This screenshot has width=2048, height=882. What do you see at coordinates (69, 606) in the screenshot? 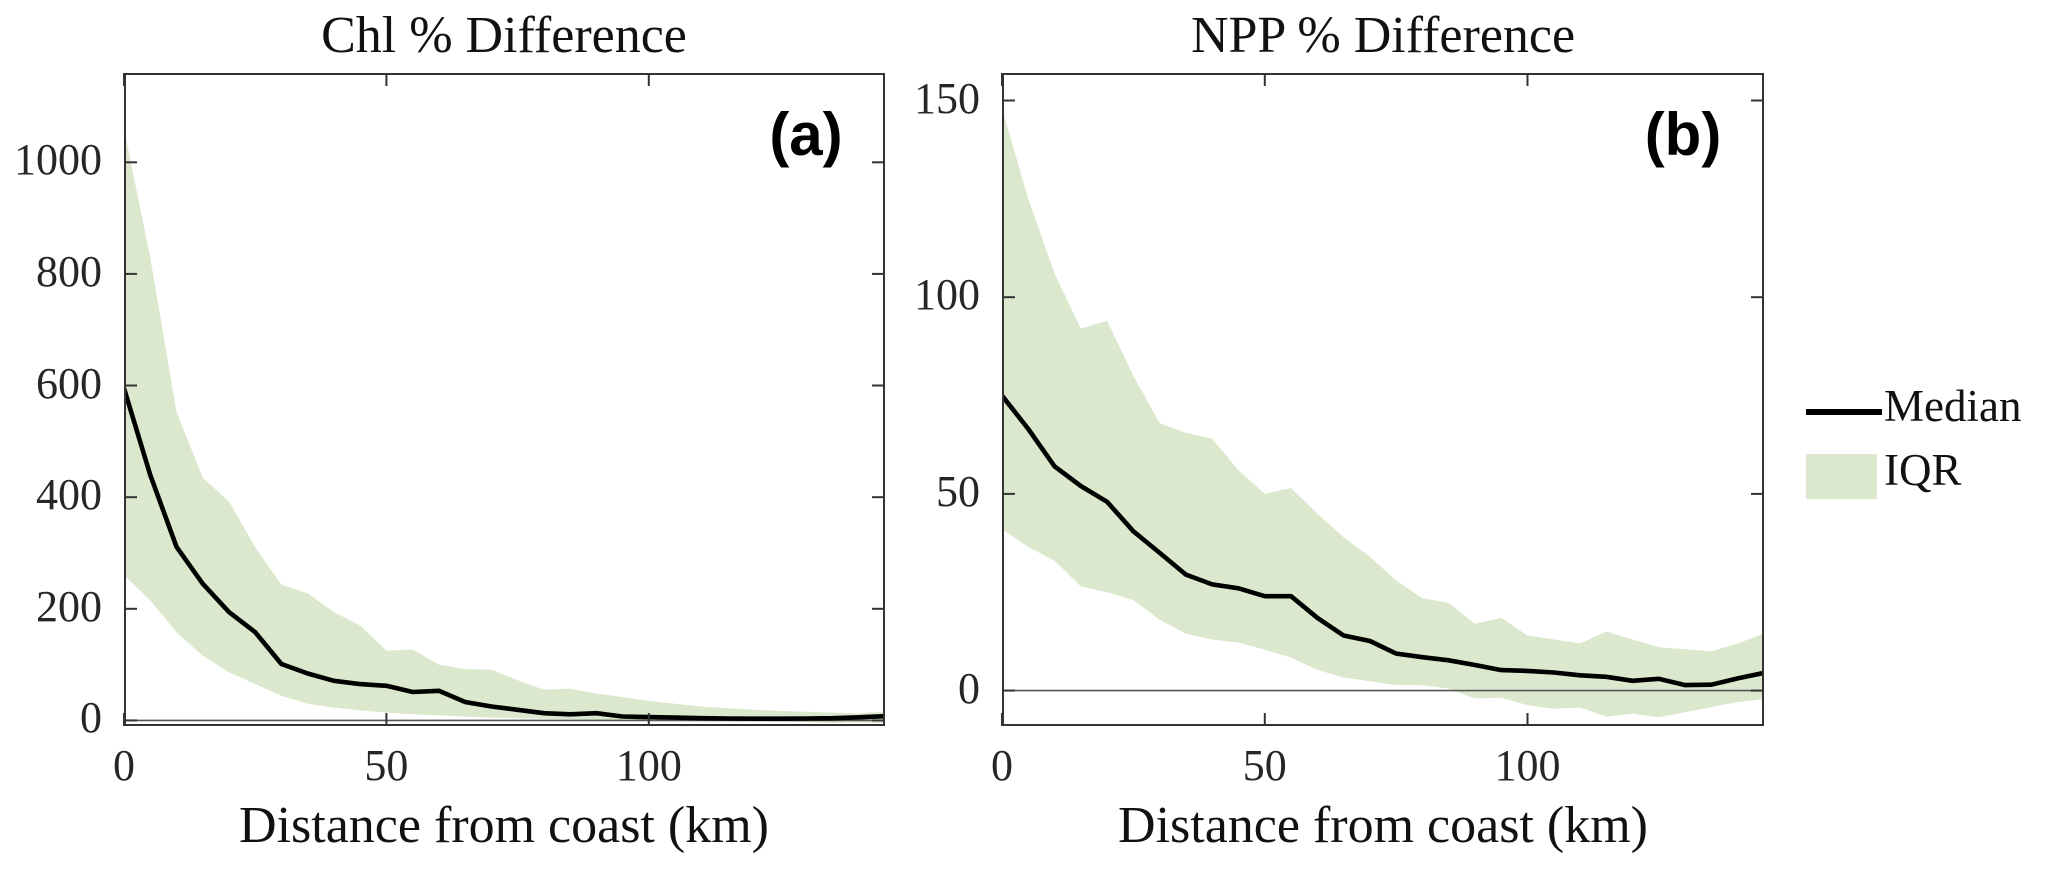
I see `y-tick-label: 200` at bounding box center [69, 606].